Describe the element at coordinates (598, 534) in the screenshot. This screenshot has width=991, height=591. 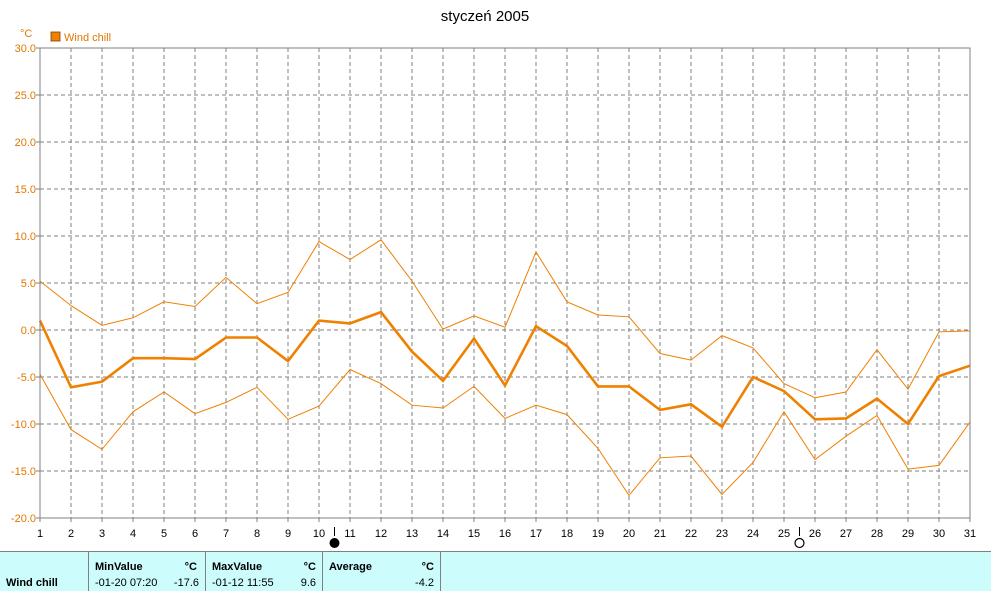
I see `x-tick-label: 19` at that location.